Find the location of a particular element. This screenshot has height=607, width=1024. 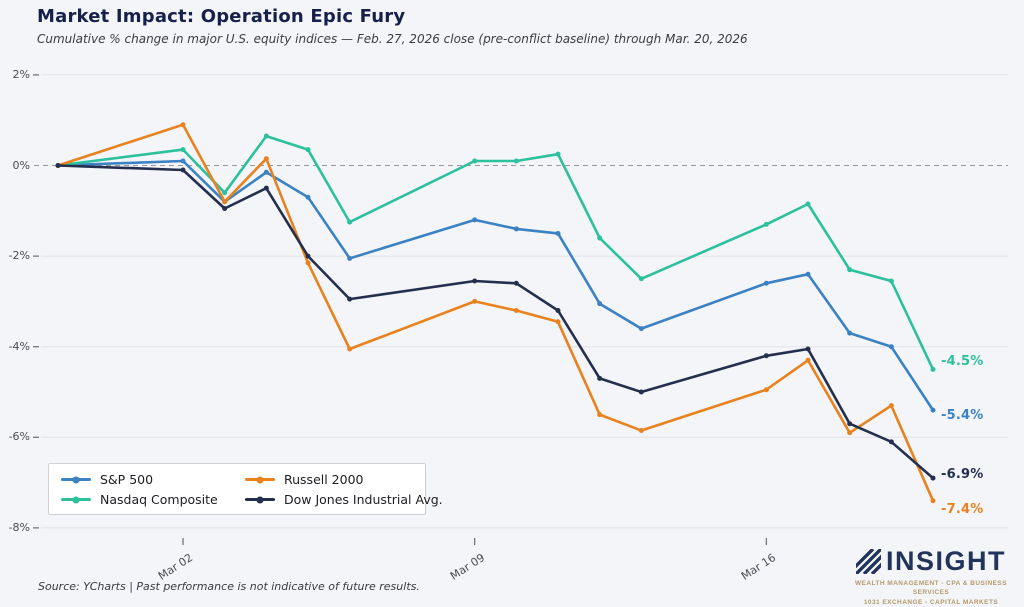

legend-label-nasdaq: Nasdaq Composite is located at coordinates (159, 499).